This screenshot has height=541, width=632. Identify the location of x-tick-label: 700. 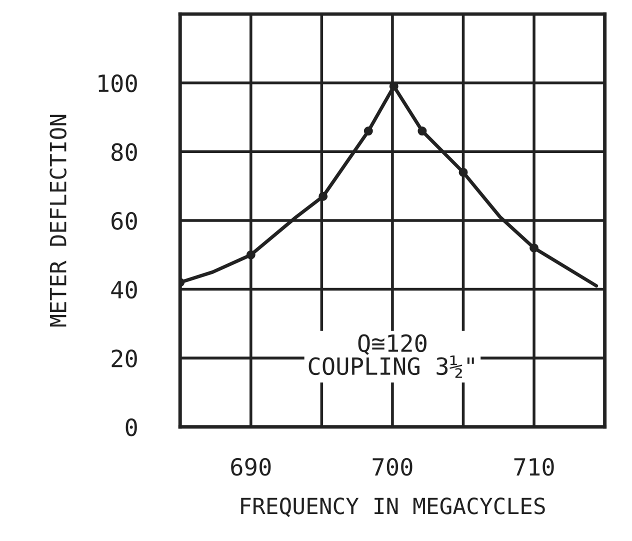
(392, 467).